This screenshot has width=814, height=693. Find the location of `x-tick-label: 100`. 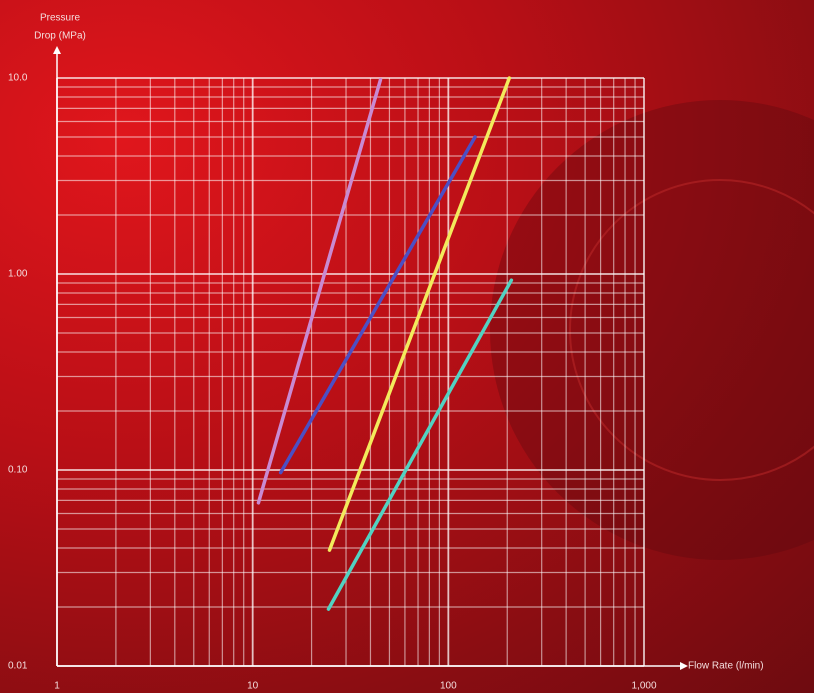

x-tick-label: 100 is located at coordinates (448, 686).